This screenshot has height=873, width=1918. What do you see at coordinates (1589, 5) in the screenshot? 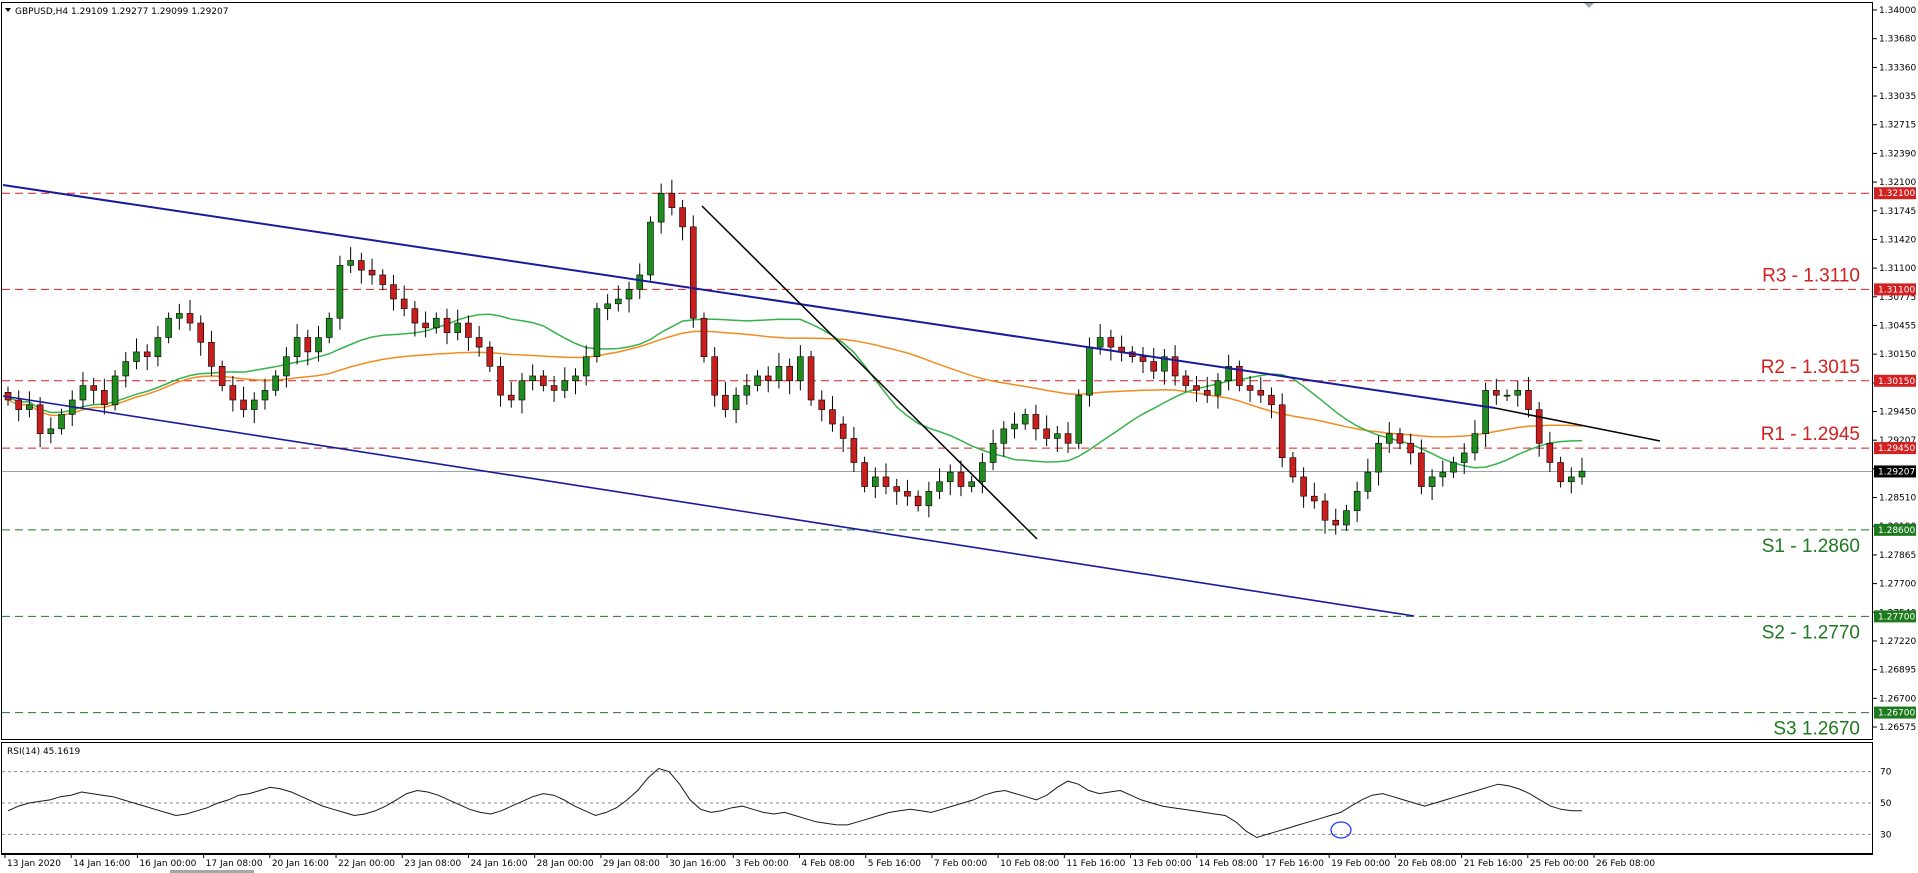
I see `scroll-marker-icon` at bounding box center [1589, 5].